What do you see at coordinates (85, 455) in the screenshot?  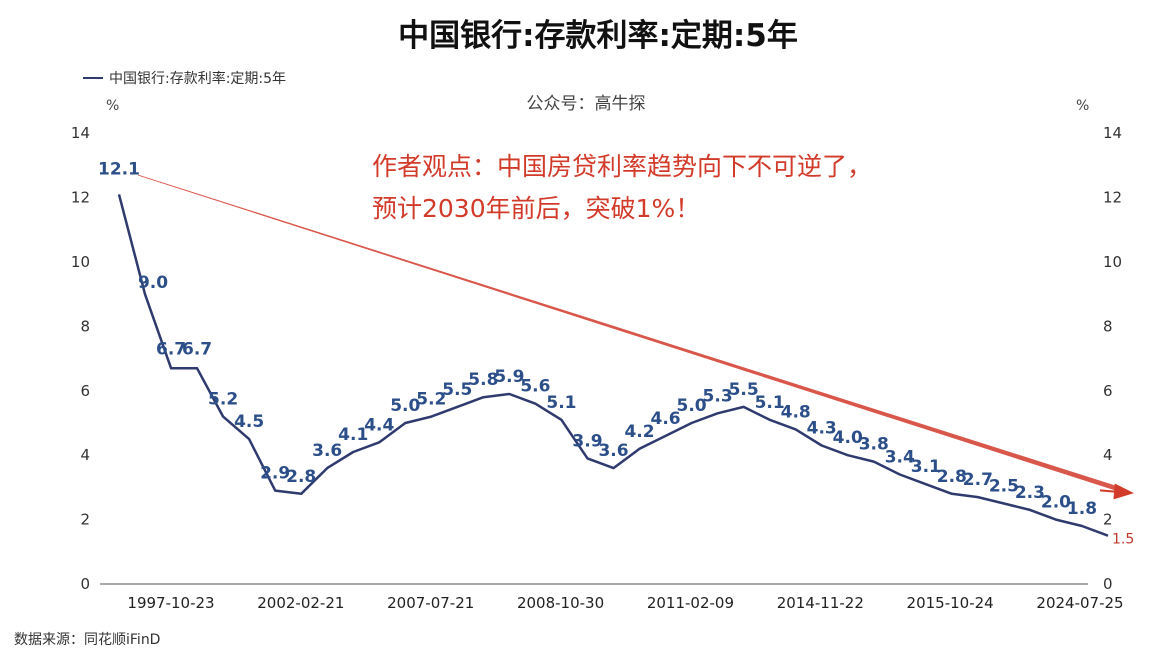 I see `y-tick-left: 4` at bounding box center [85, 455].